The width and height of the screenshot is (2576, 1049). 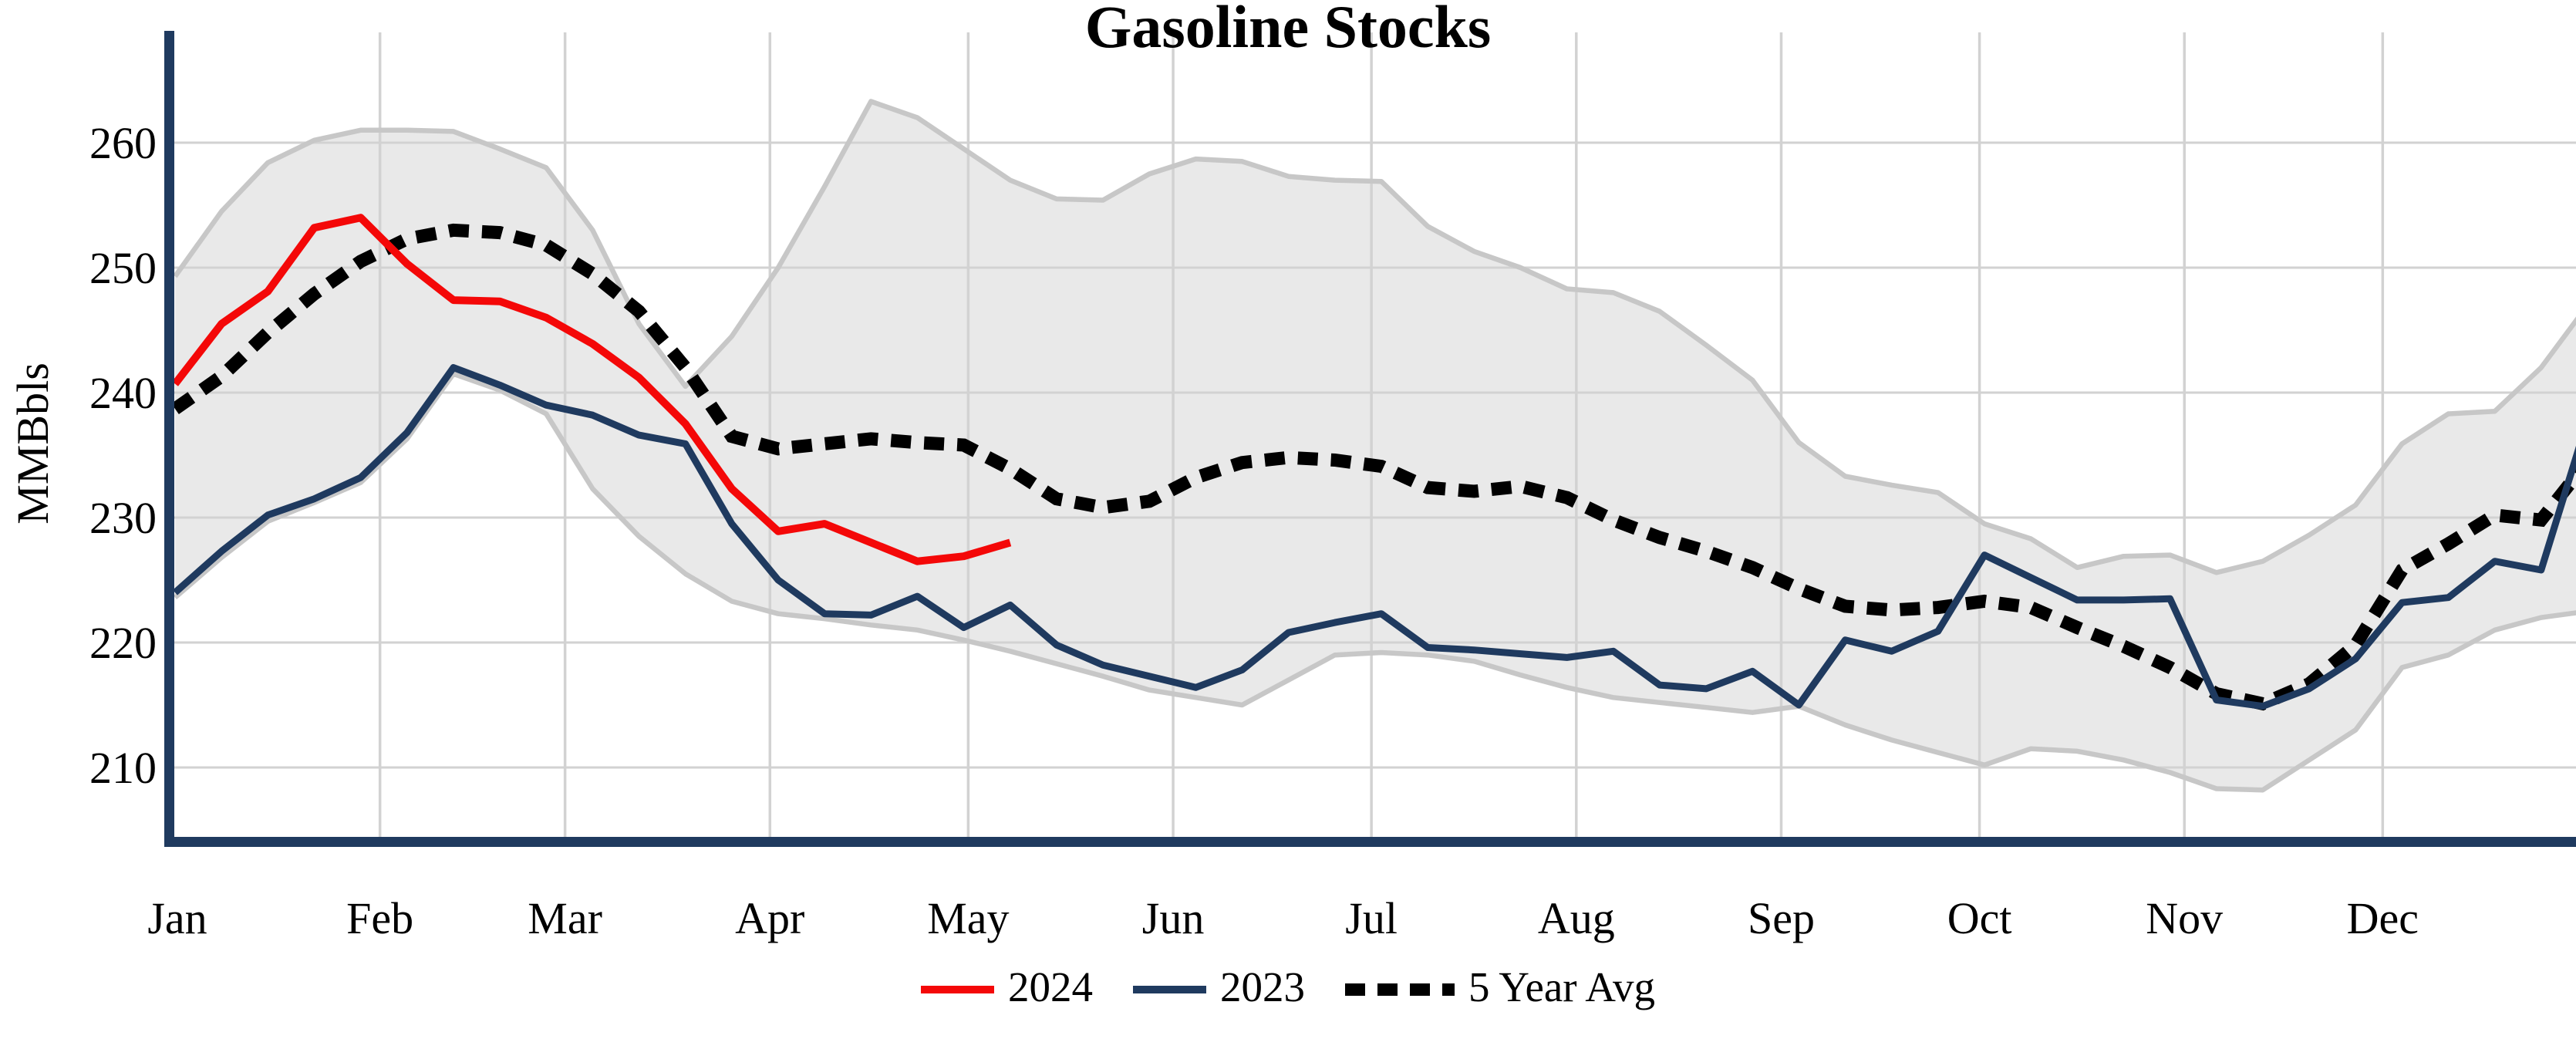 I want to click on x-tick-label-Jan: Jan, so click(x=177, y=918).